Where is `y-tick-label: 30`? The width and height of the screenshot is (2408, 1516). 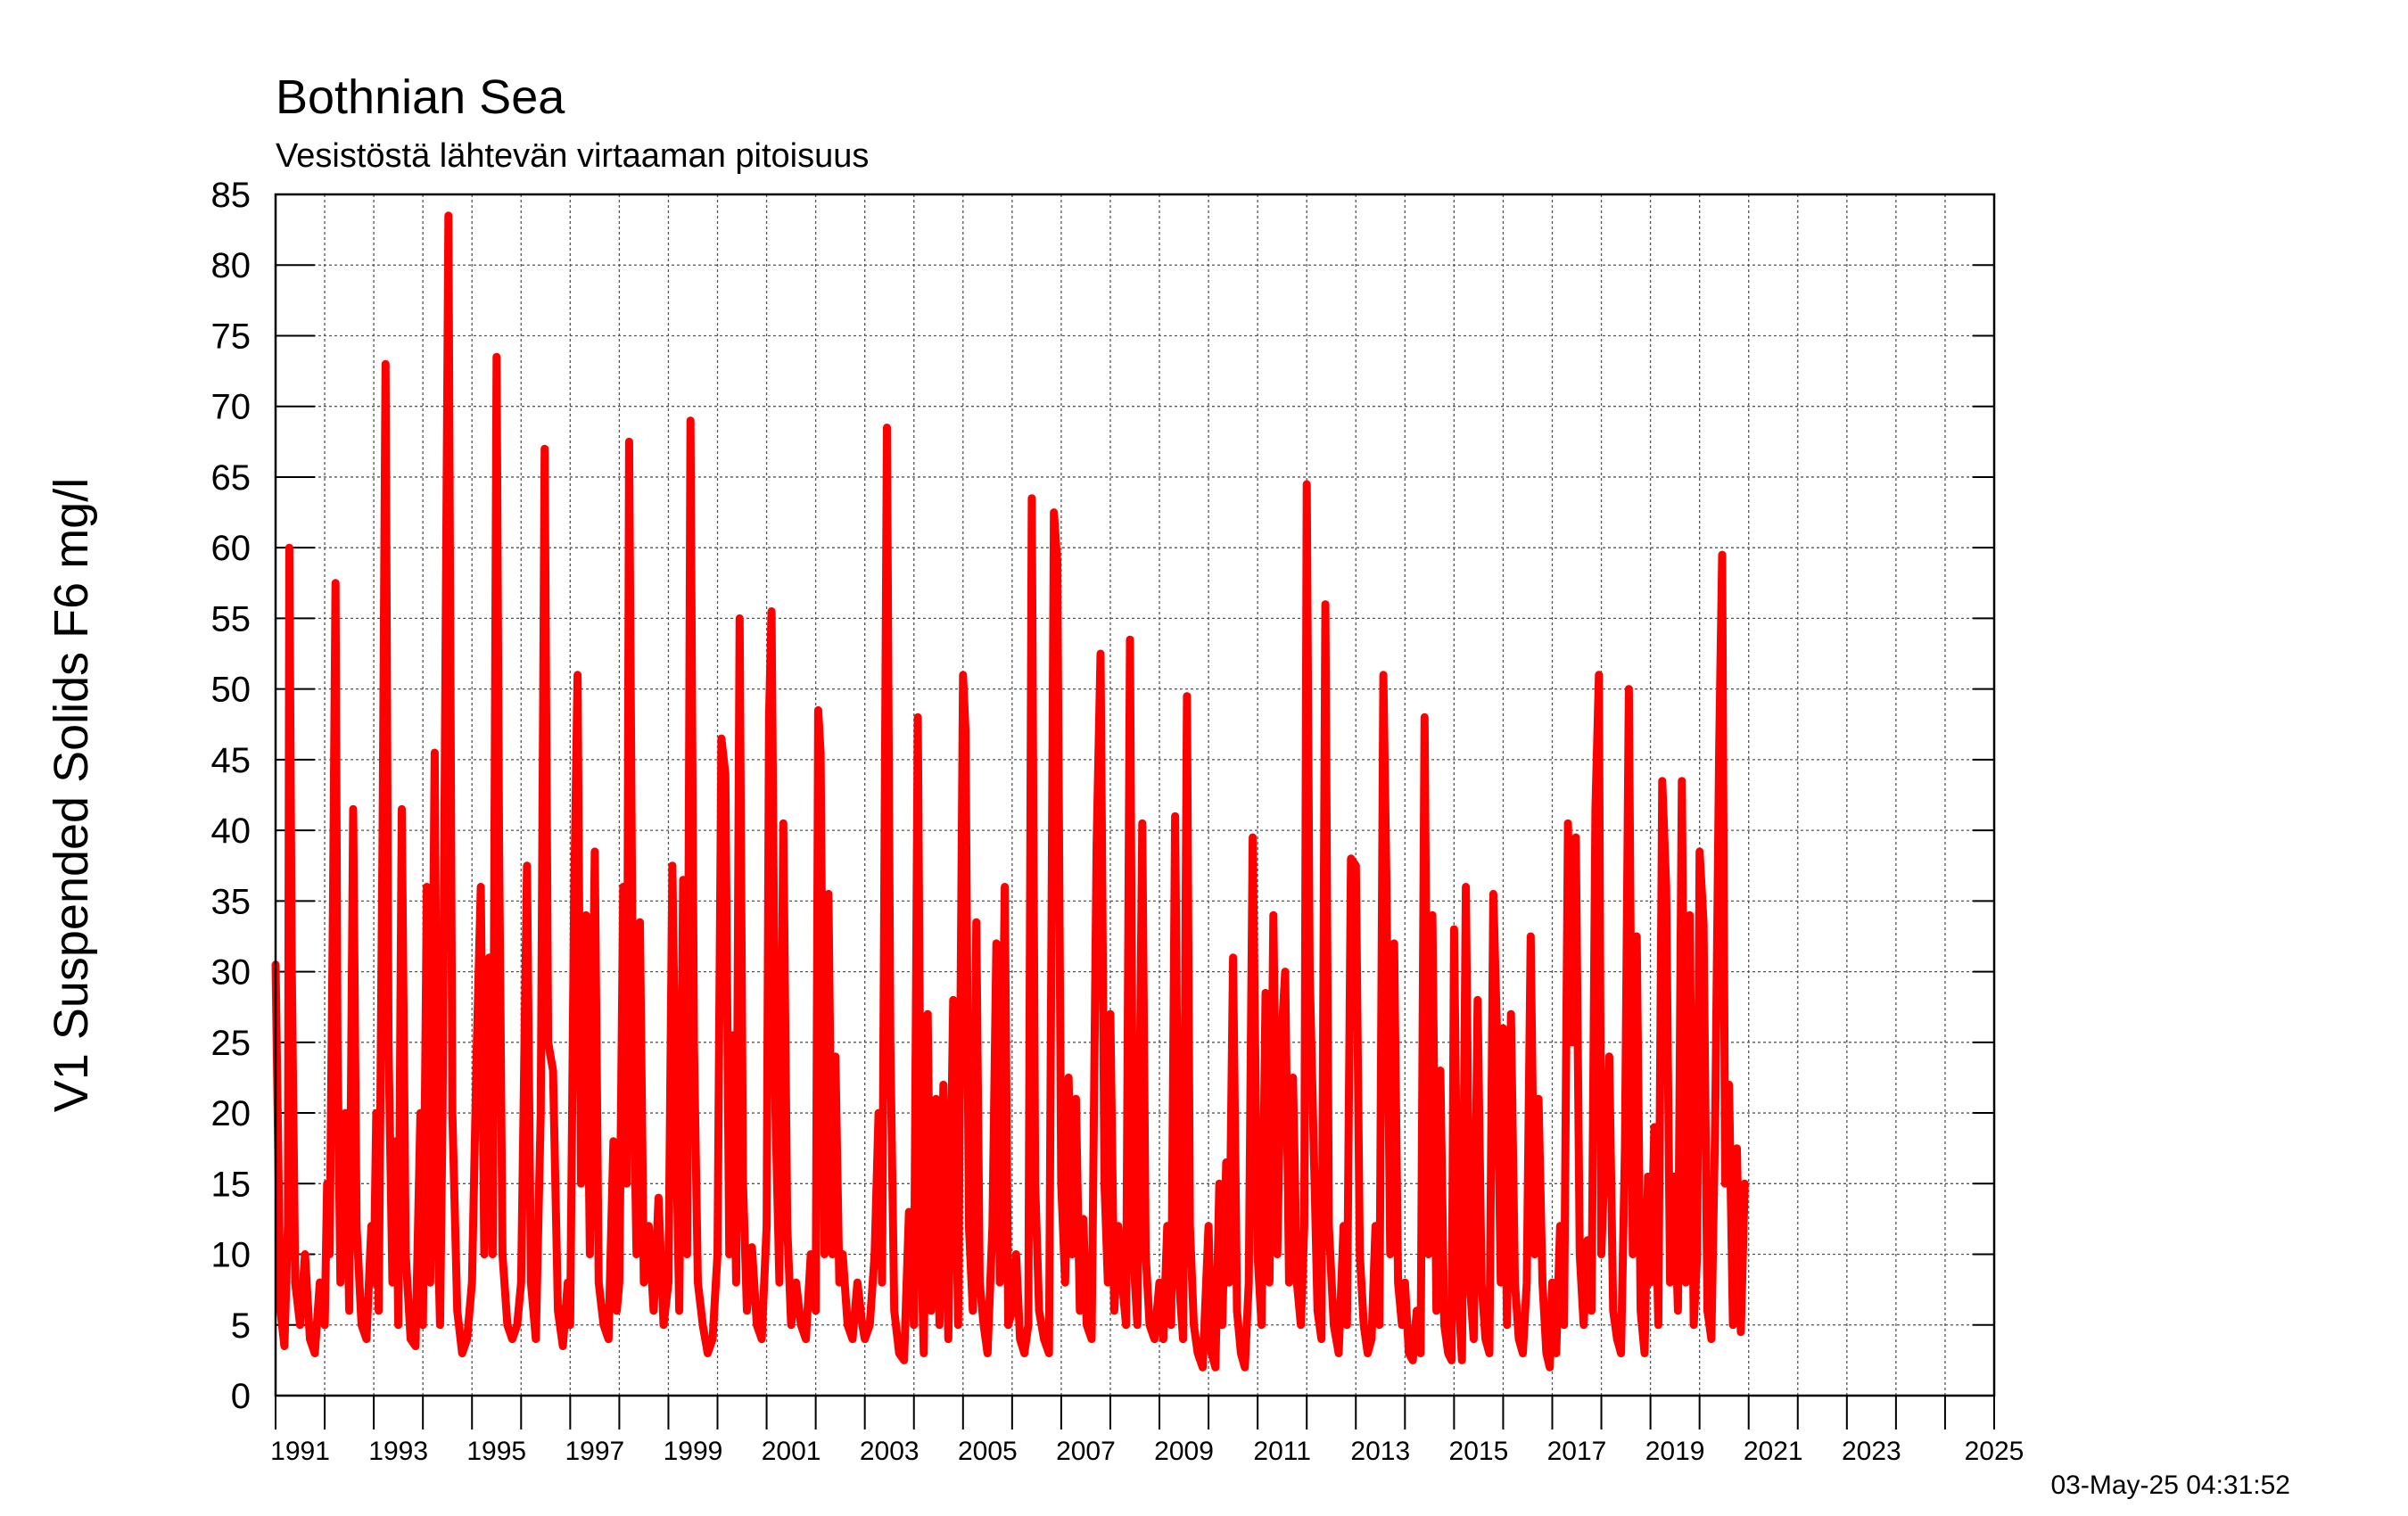 y-tick-label: 30 is located at coordinates (231, 973).